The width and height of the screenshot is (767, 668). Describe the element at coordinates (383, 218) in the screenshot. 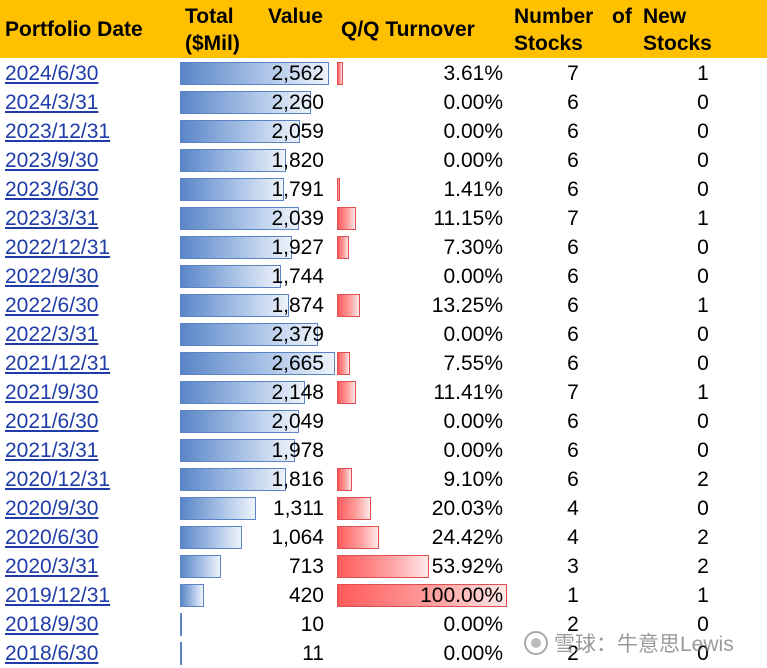

I see `table-row: 2023/3/31 2,039 11.15% 7 1` at that location.